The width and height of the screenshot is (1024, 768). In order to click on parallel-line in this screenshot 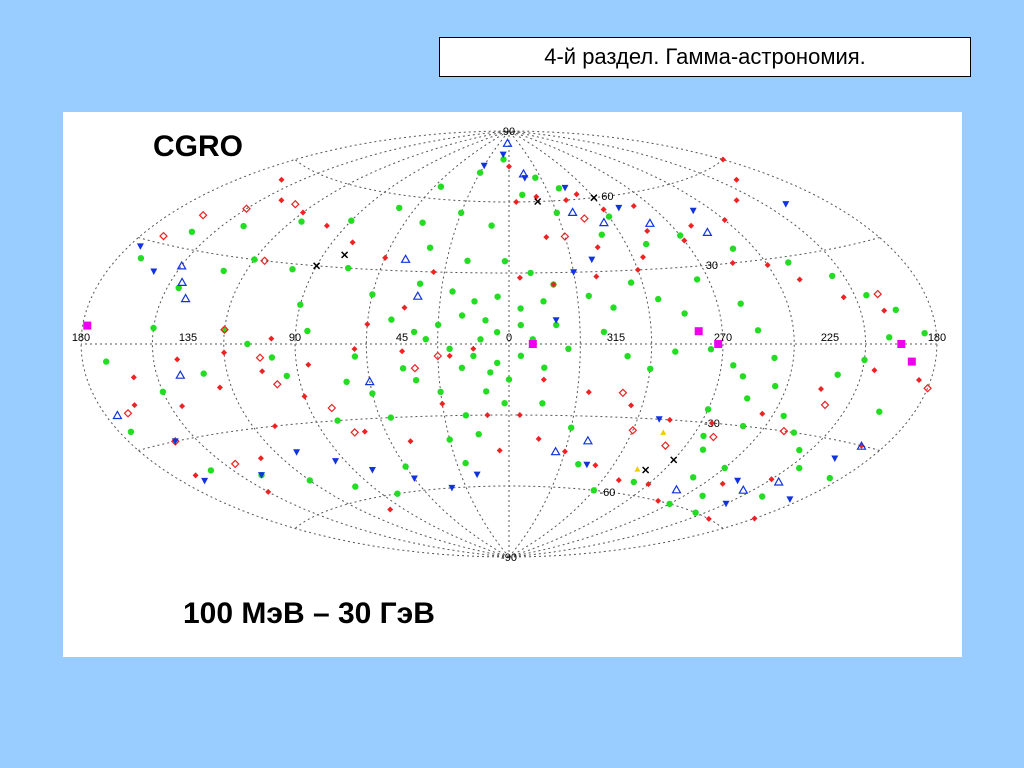, I will do `click(509, 181)`.